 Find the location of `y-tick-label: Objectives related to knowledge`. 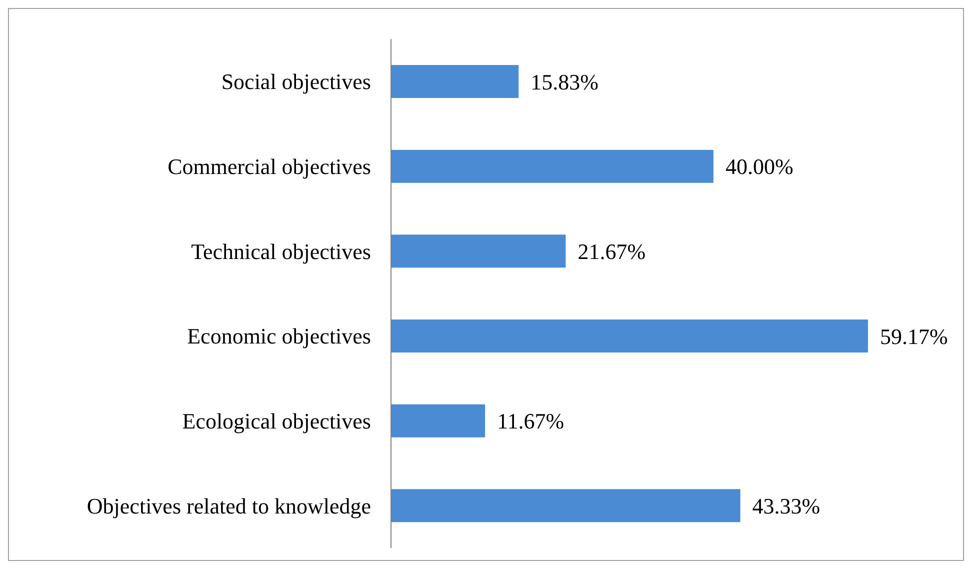

y-tick-label: Objectives related to knowledge is located at coordinates (228, 505).